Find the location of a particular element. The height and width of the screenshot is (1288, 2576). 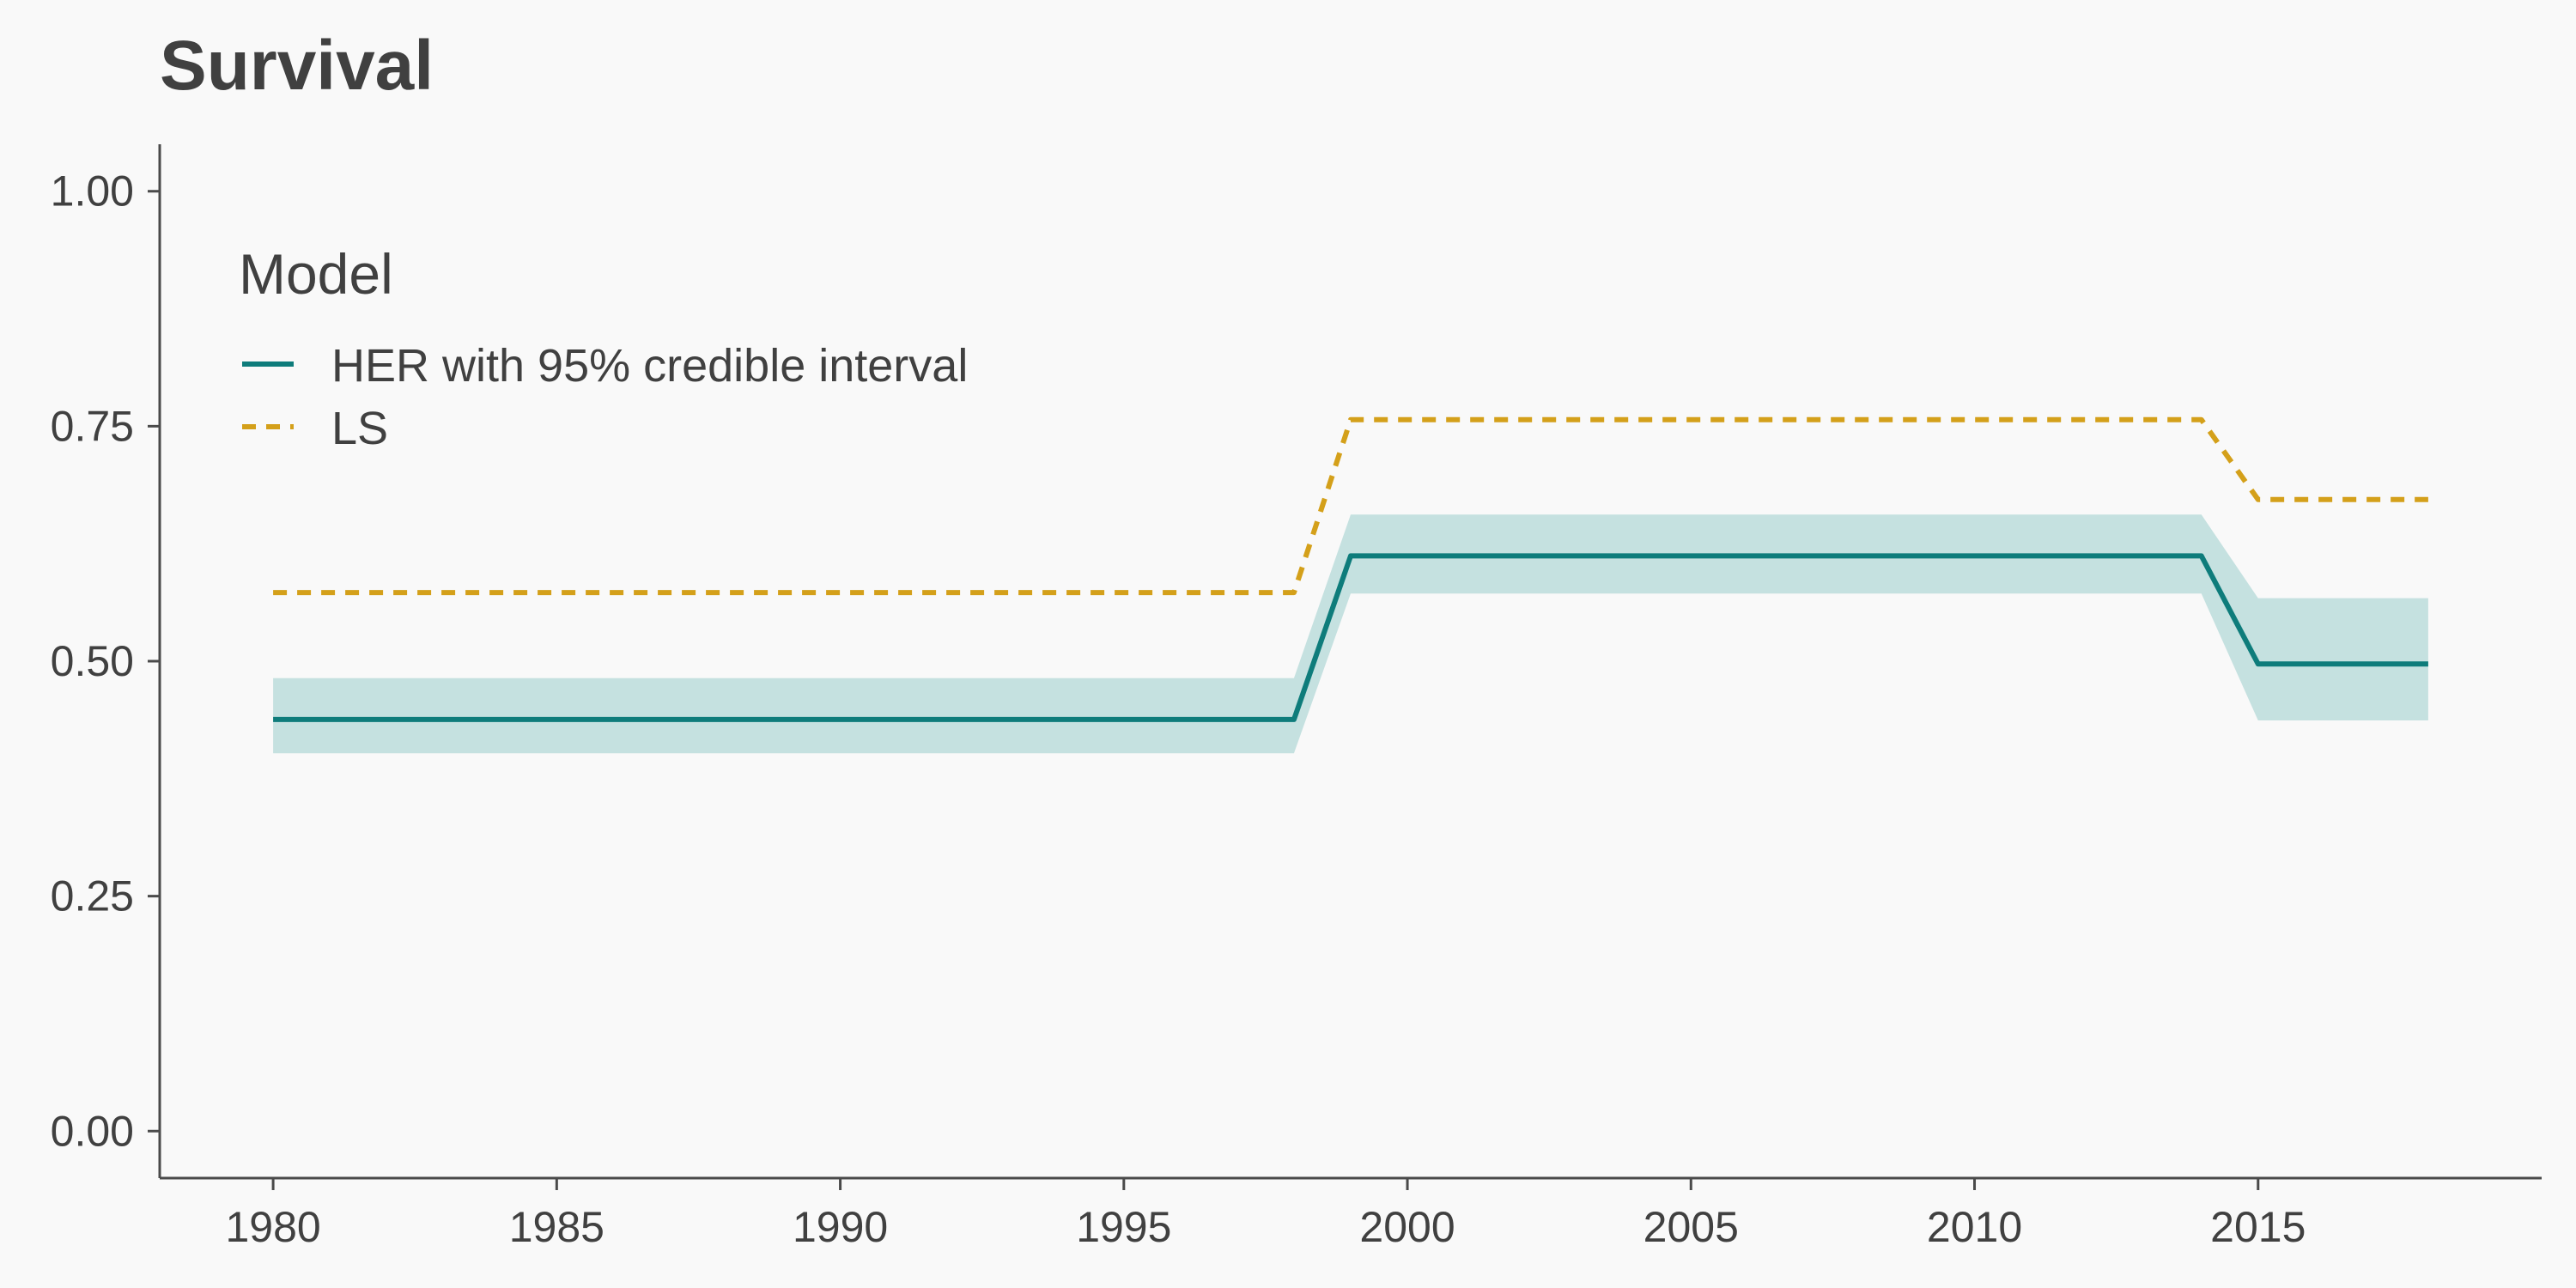

x-tick-label: 2010 is located at coordinates (1975, 1227).